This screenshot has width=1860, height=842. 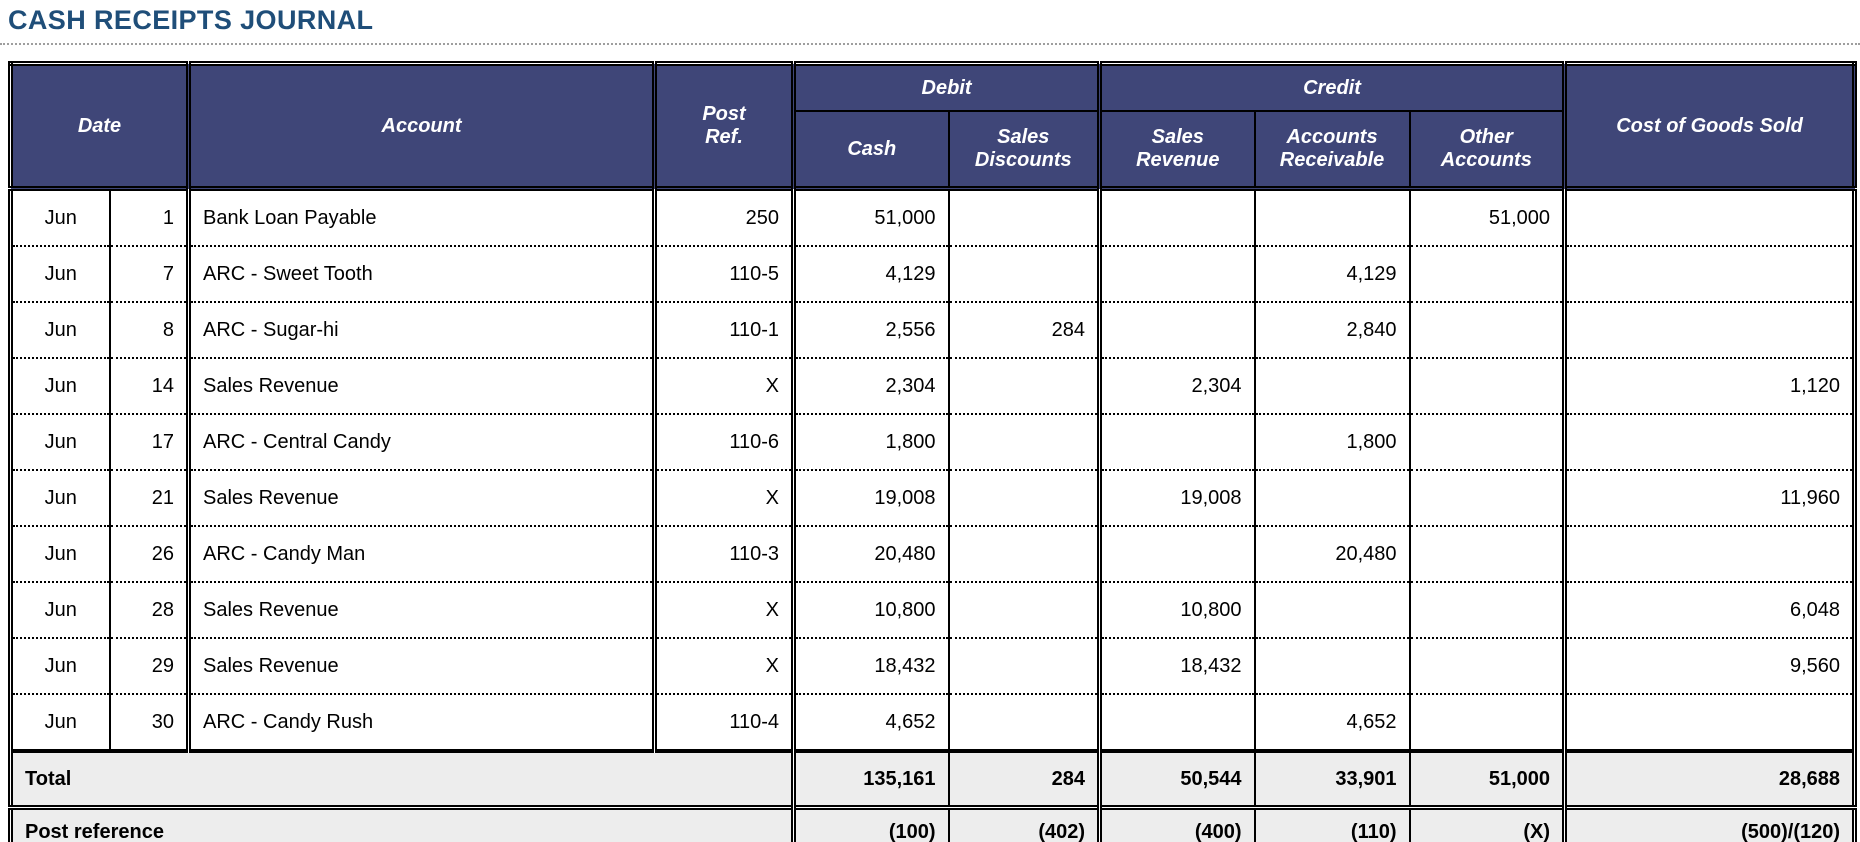 I want to click on post-reference-accounts-receivable: (110), so click(x=1331, y=823).